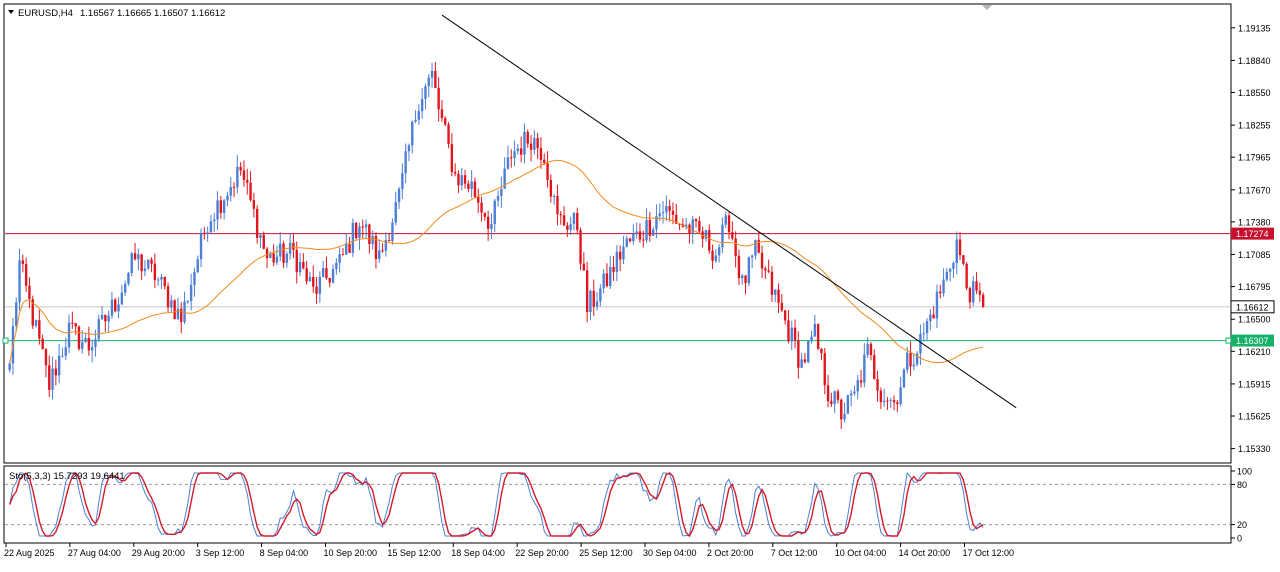 This screenshot has width=1280, height=572. I want to click on oscillator-tick-label: 100, so click(1244, 472).